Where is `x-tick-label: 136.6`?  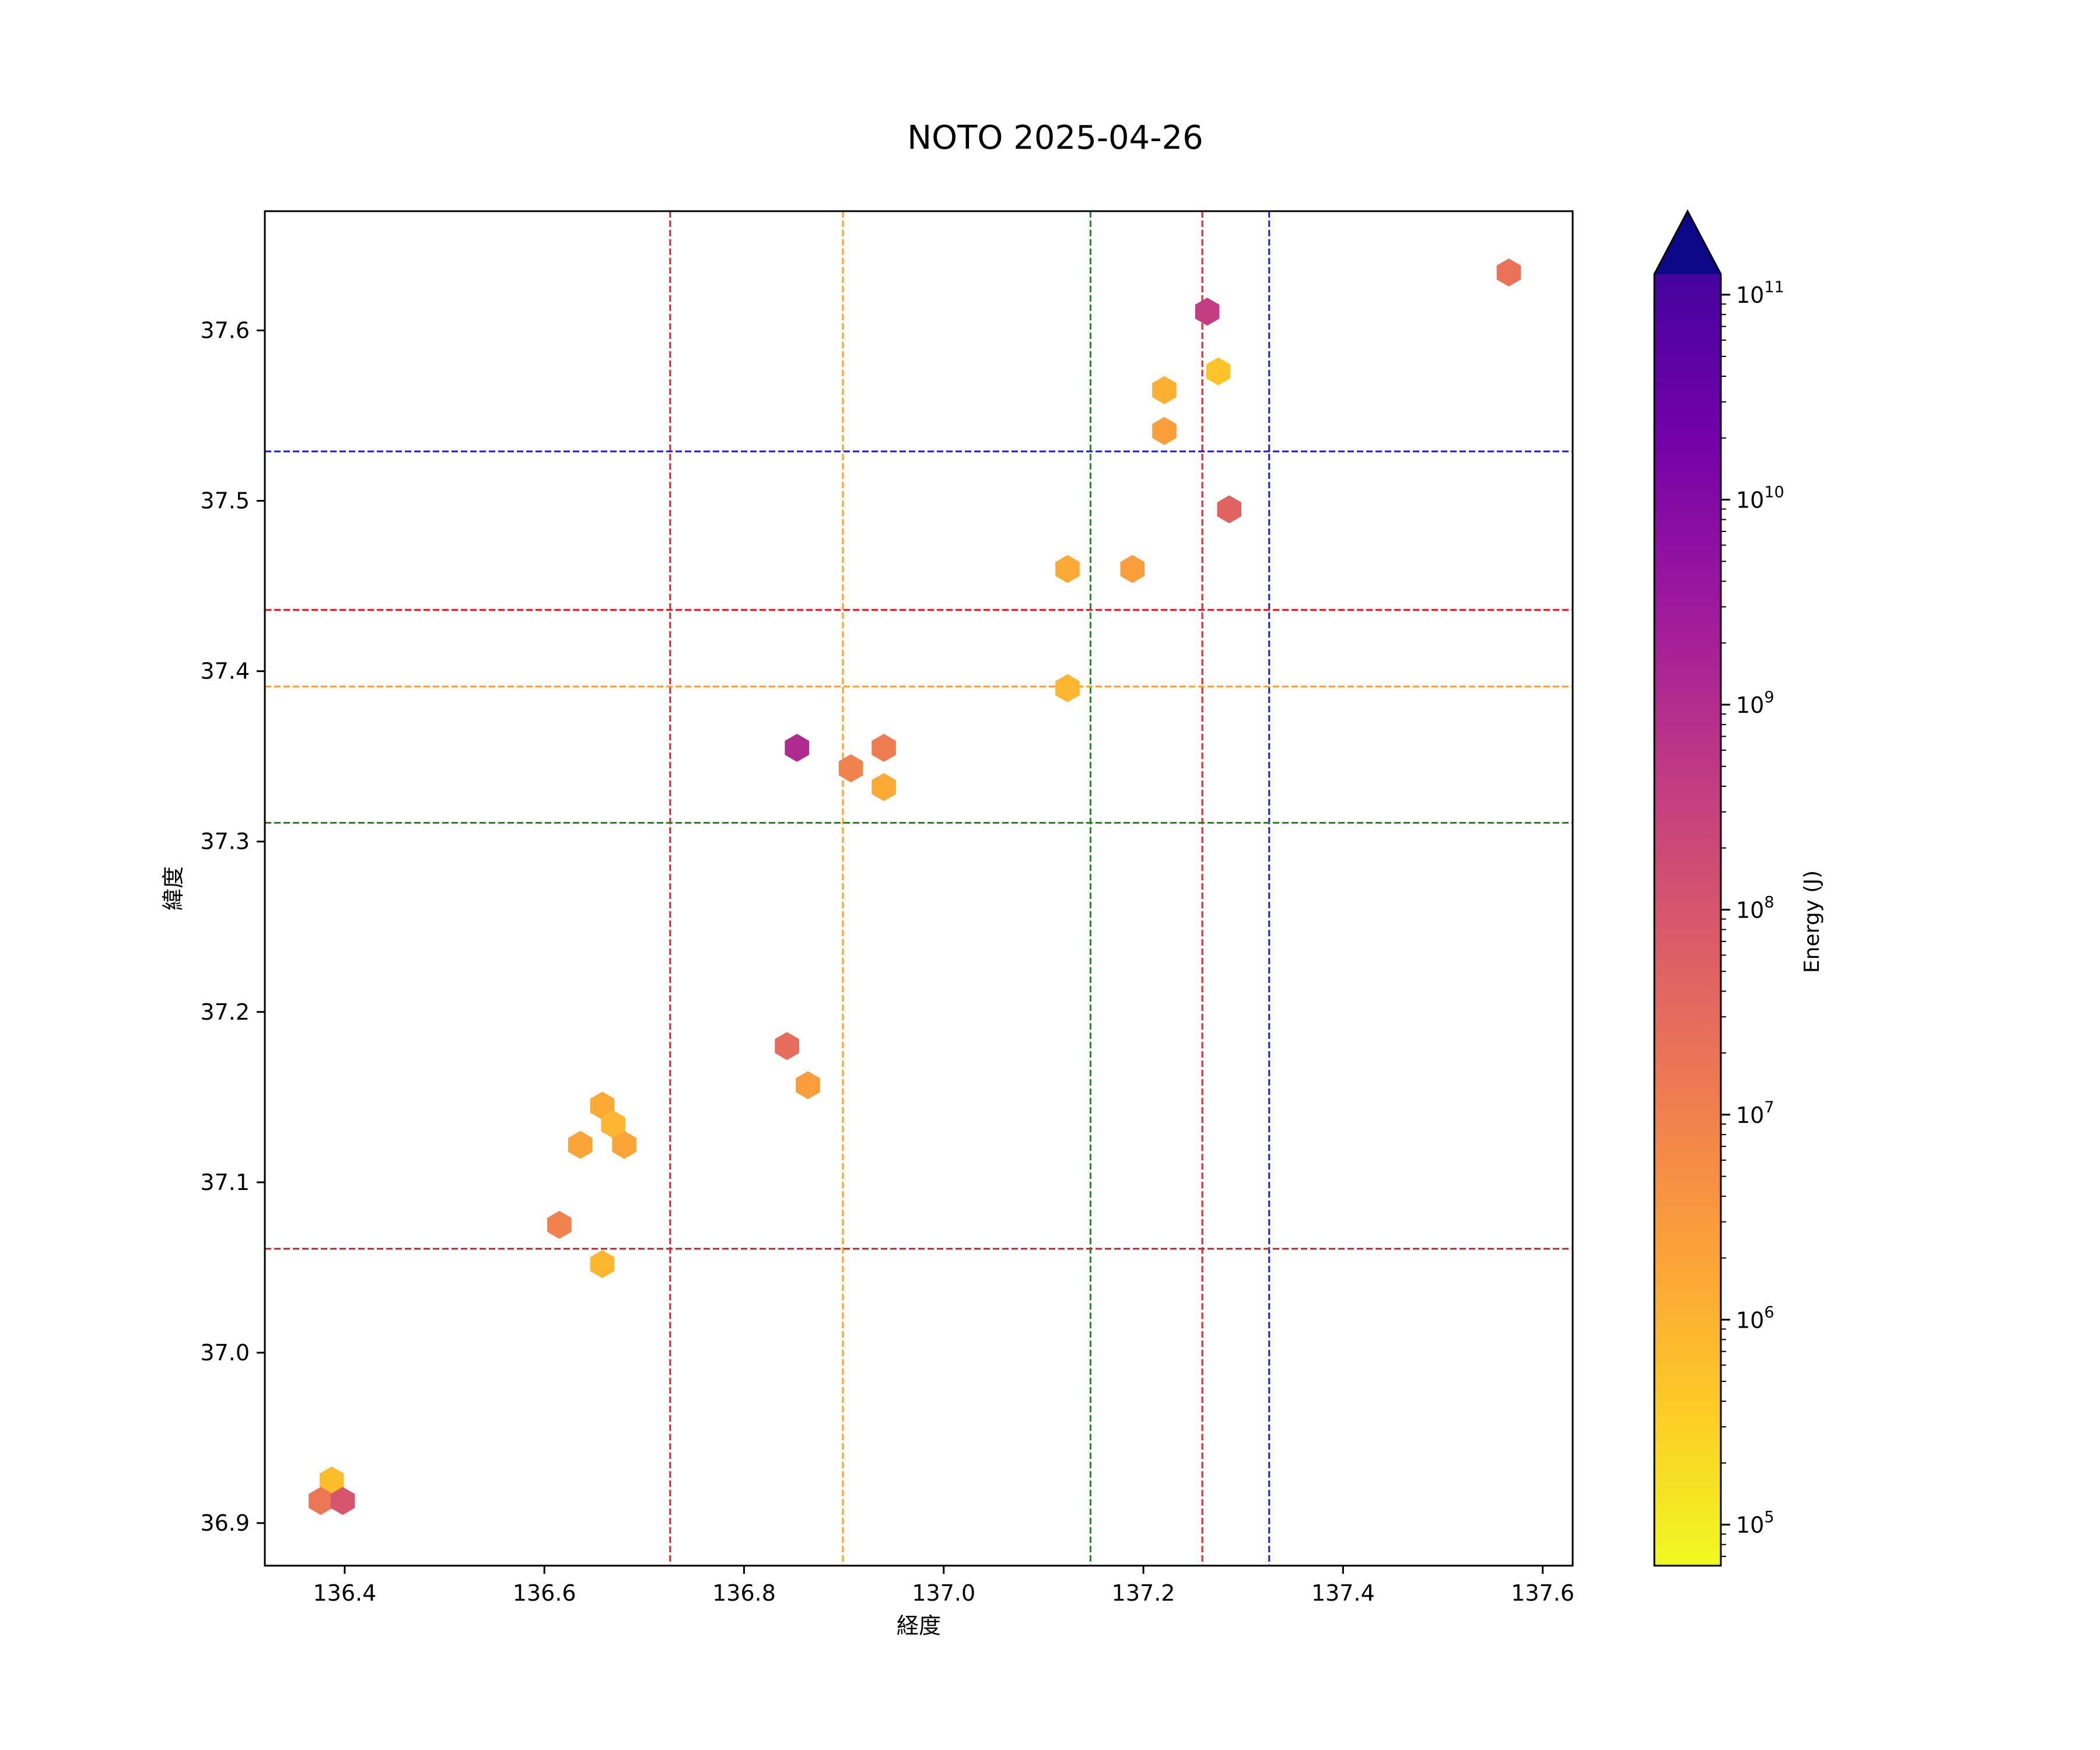 x-tick-label: 136.6 is located at coordinates (544, 1593).